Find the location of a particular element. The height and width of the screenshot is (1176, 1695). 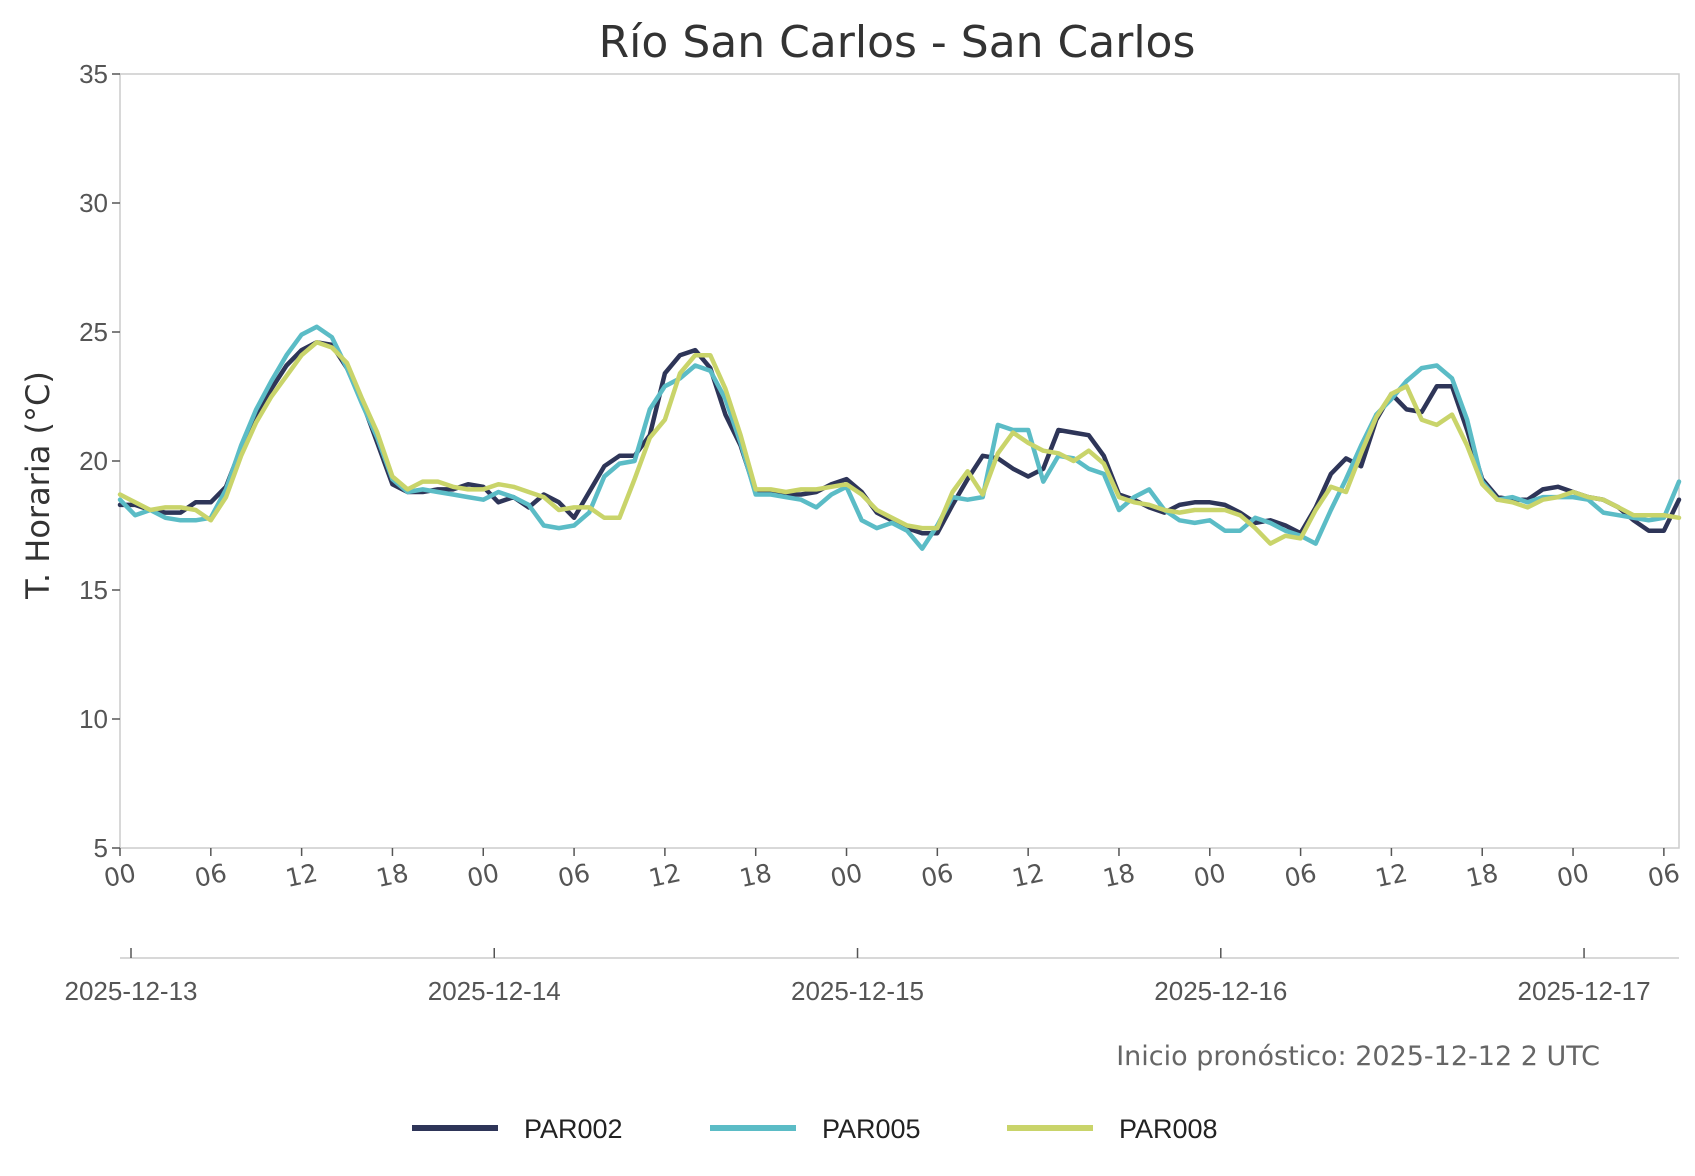

y-axis: 5 10 15 20 25 30 35 is located at coordinates (99, 461).